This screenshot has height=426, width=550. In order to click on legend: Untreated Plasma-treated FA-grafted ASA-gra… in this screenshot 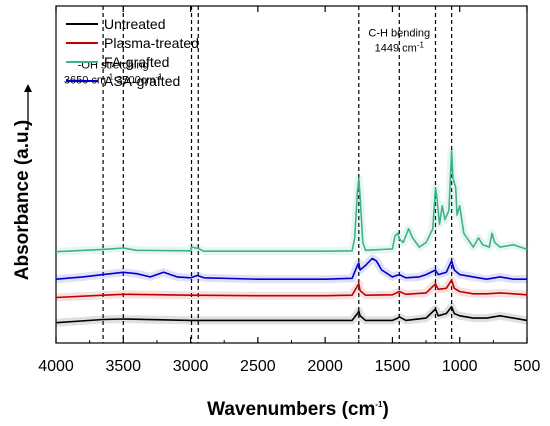, I will do `click(132, 52)`.